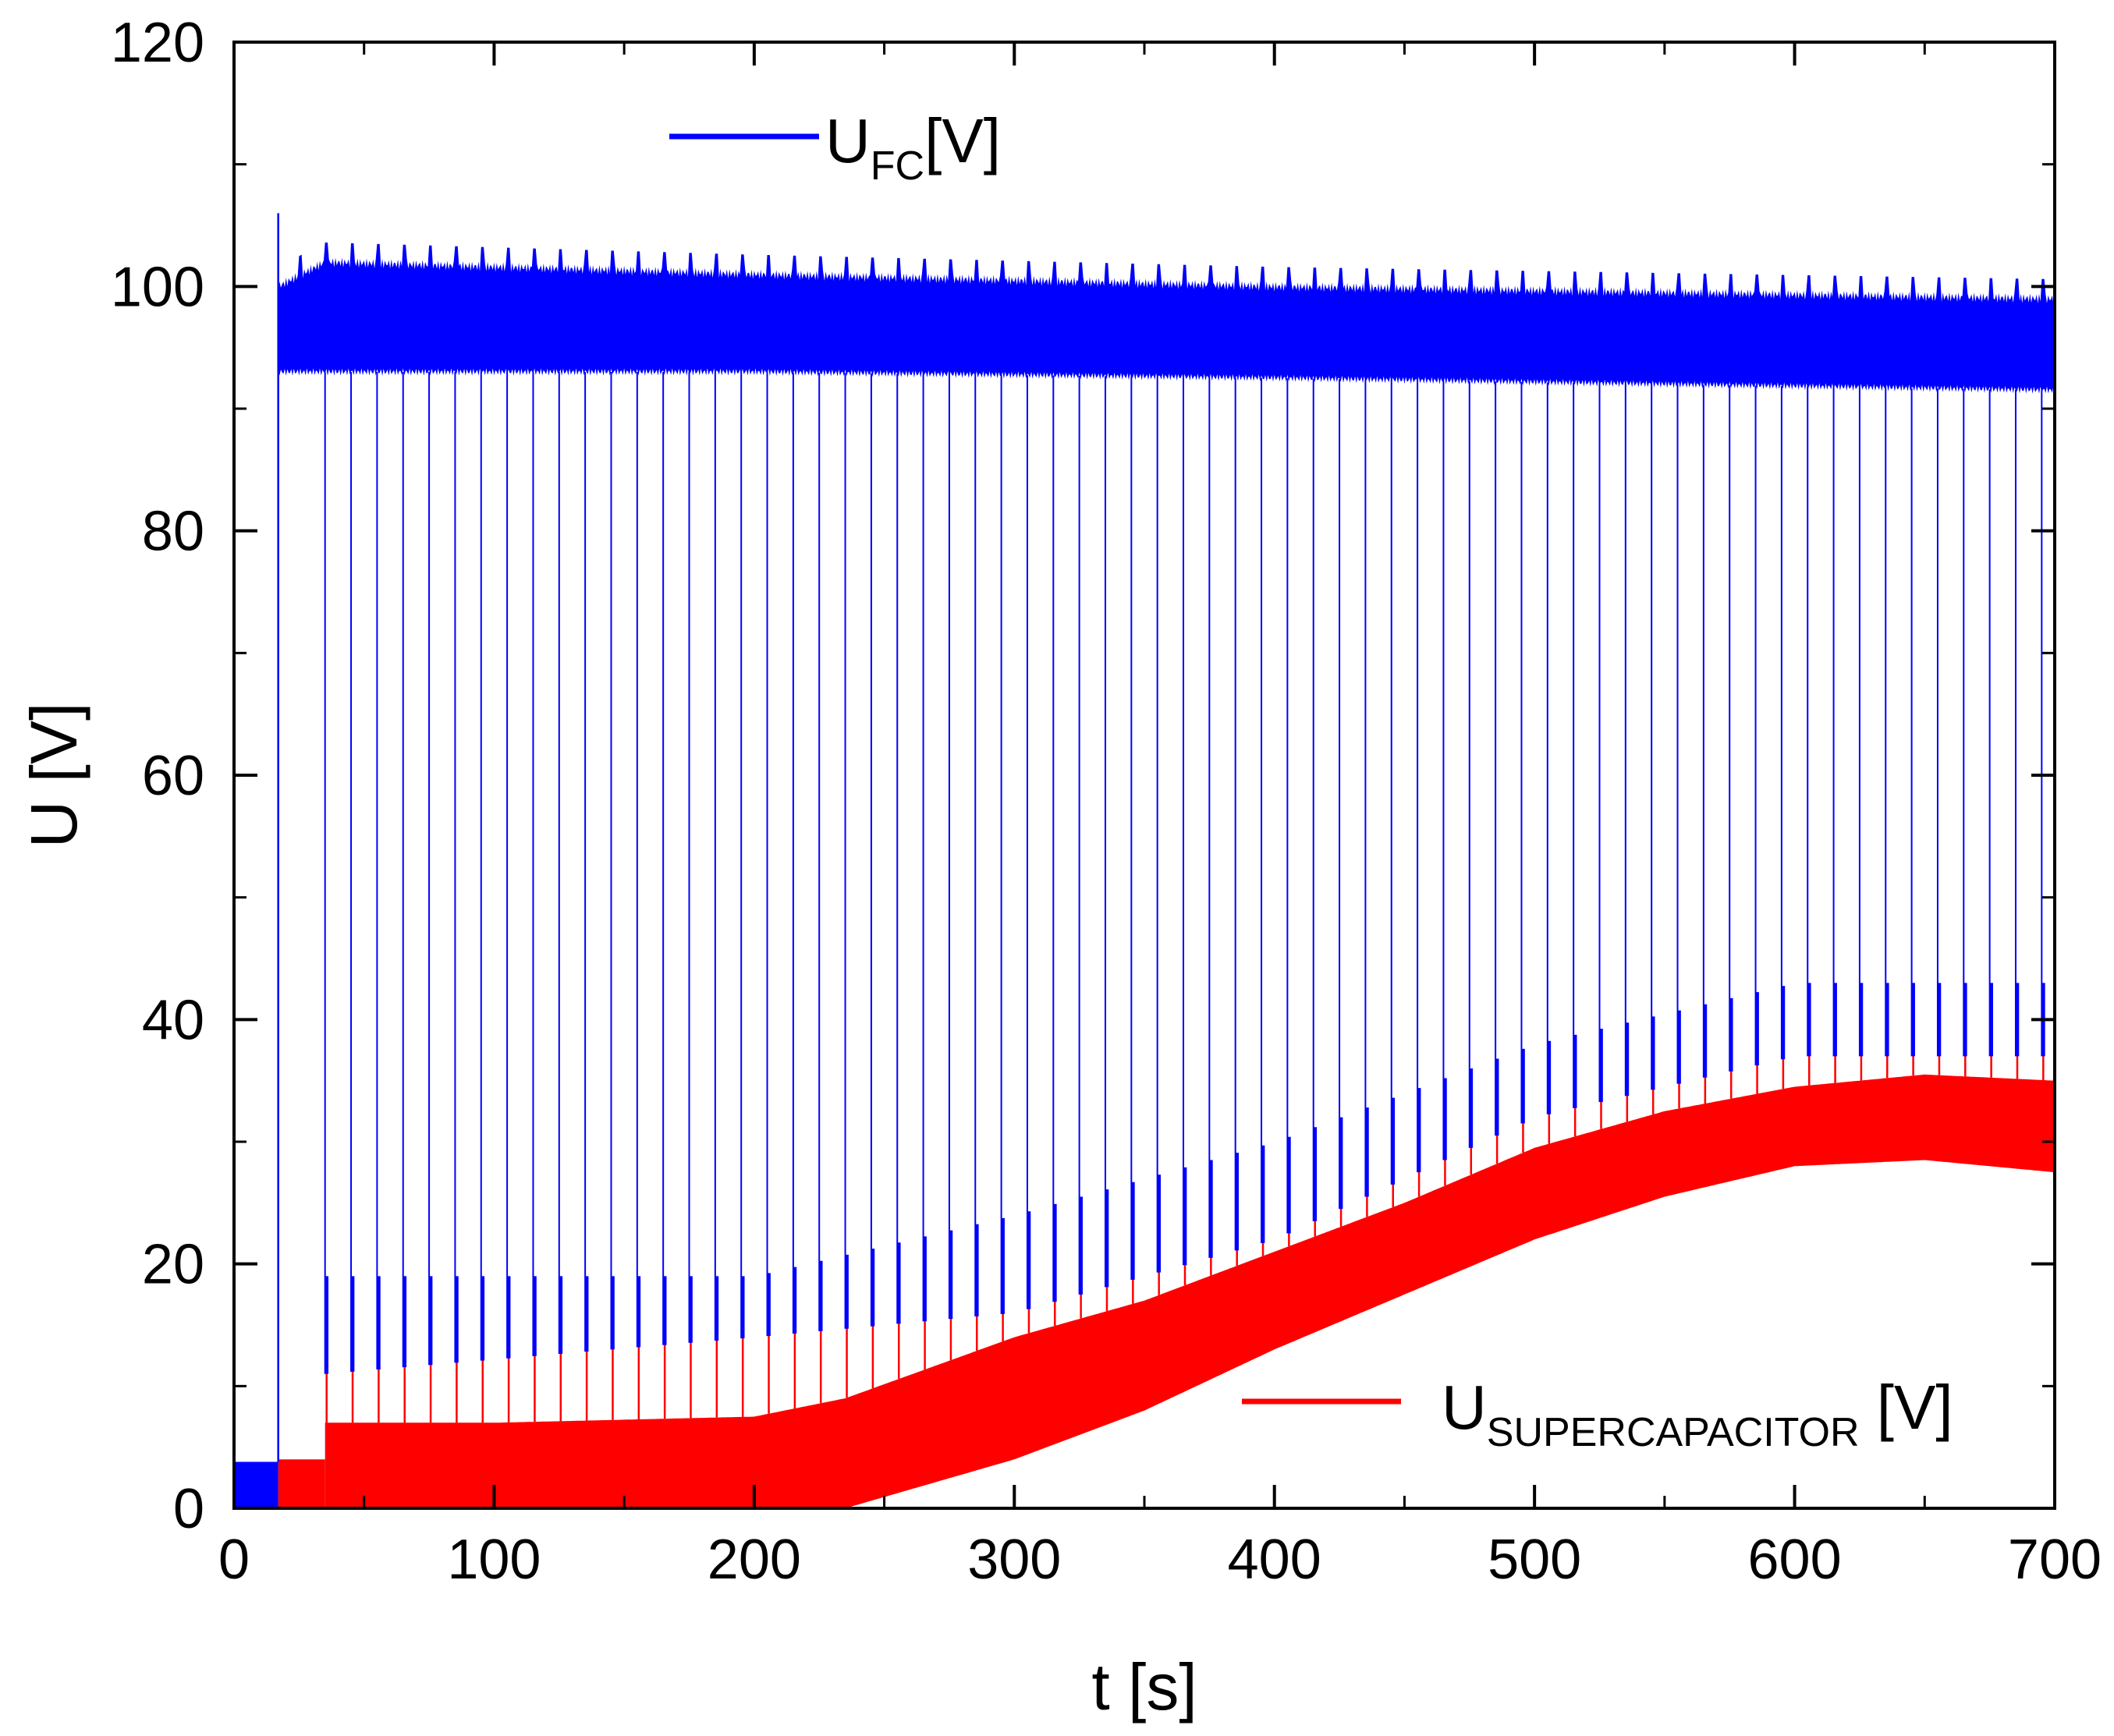 This screenshot has height=1736, width=2114. What do you see at coordinates (2055, 1560) in the screenshot?
I see `x-tick-label: 700` at bounding box center [2055, 1560].